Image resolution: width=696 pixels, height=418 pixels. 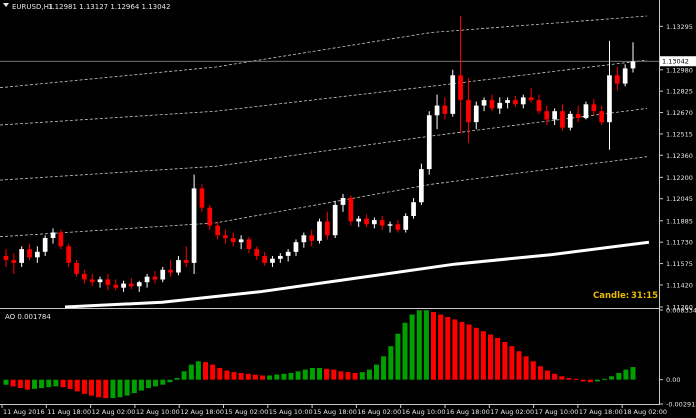 What do you see at coordinates (675, 62) in the screenshot?
I see `current-price-label: 1.13042` at bounding box center [675, 62].